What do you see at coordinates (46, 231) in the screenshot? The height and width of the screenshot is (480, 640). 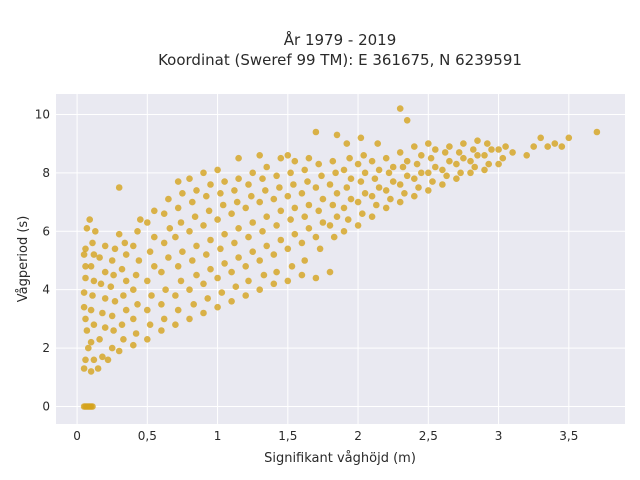 I see `y-tick-label: 6` at bounding box center [46, 231].